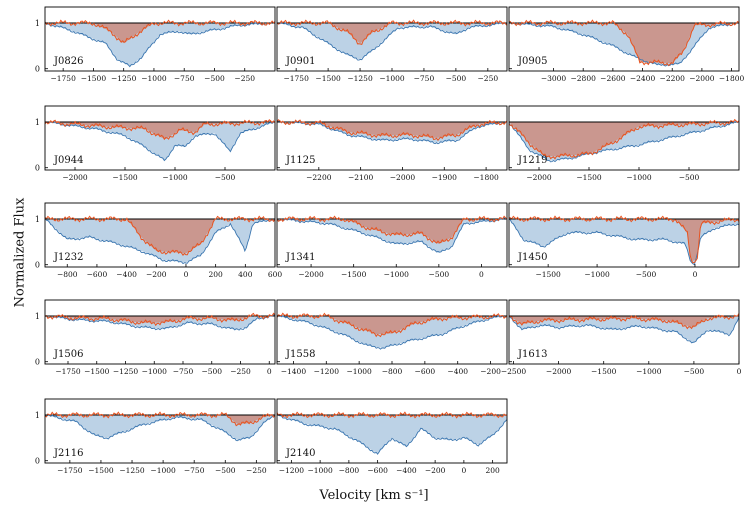 The image size is (748, 511). Describe the element at coordinates (160, 236) in the screenshot. I see `model-series-J1232` at that location.